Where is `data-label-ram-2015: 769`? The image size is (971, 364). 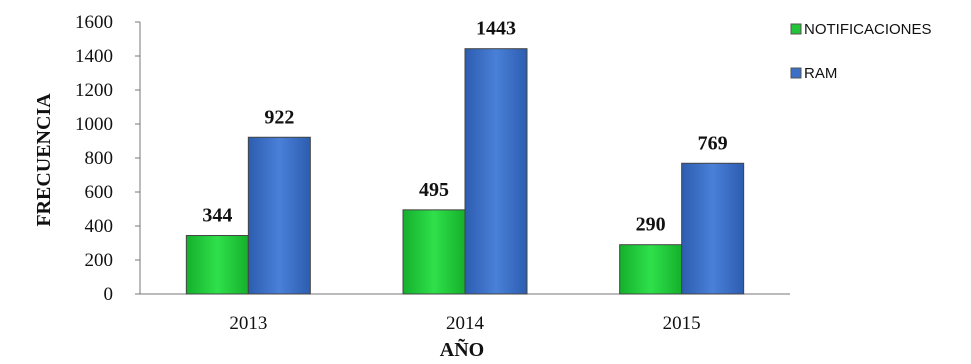
data-label-ram-2015: 769 is located at coordinates (713, 143).